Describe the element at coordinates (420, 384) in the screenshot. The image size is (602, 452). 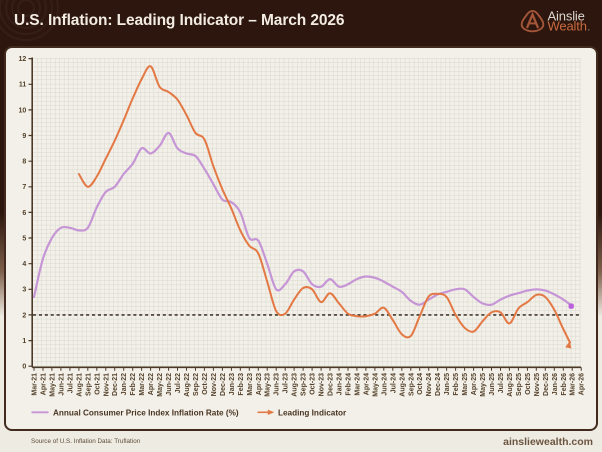
I see `svg-text: Oct-24` at that location.